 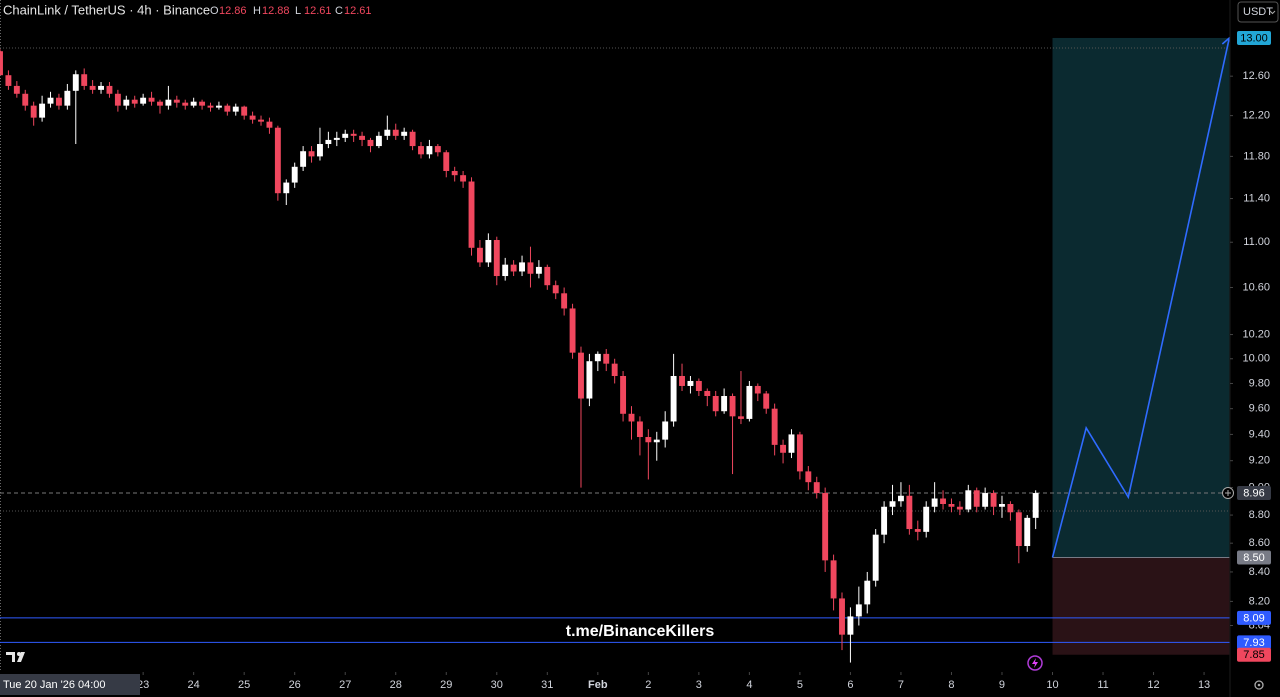 I want to click on x-tick-label: 2, so click(x=648, y=685).